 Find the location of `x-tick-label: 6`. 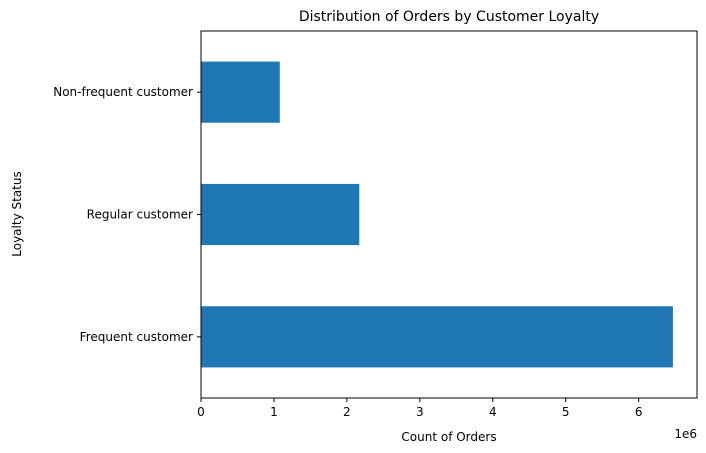

x-tick-label: 6 is located at coordinates (639, 412).